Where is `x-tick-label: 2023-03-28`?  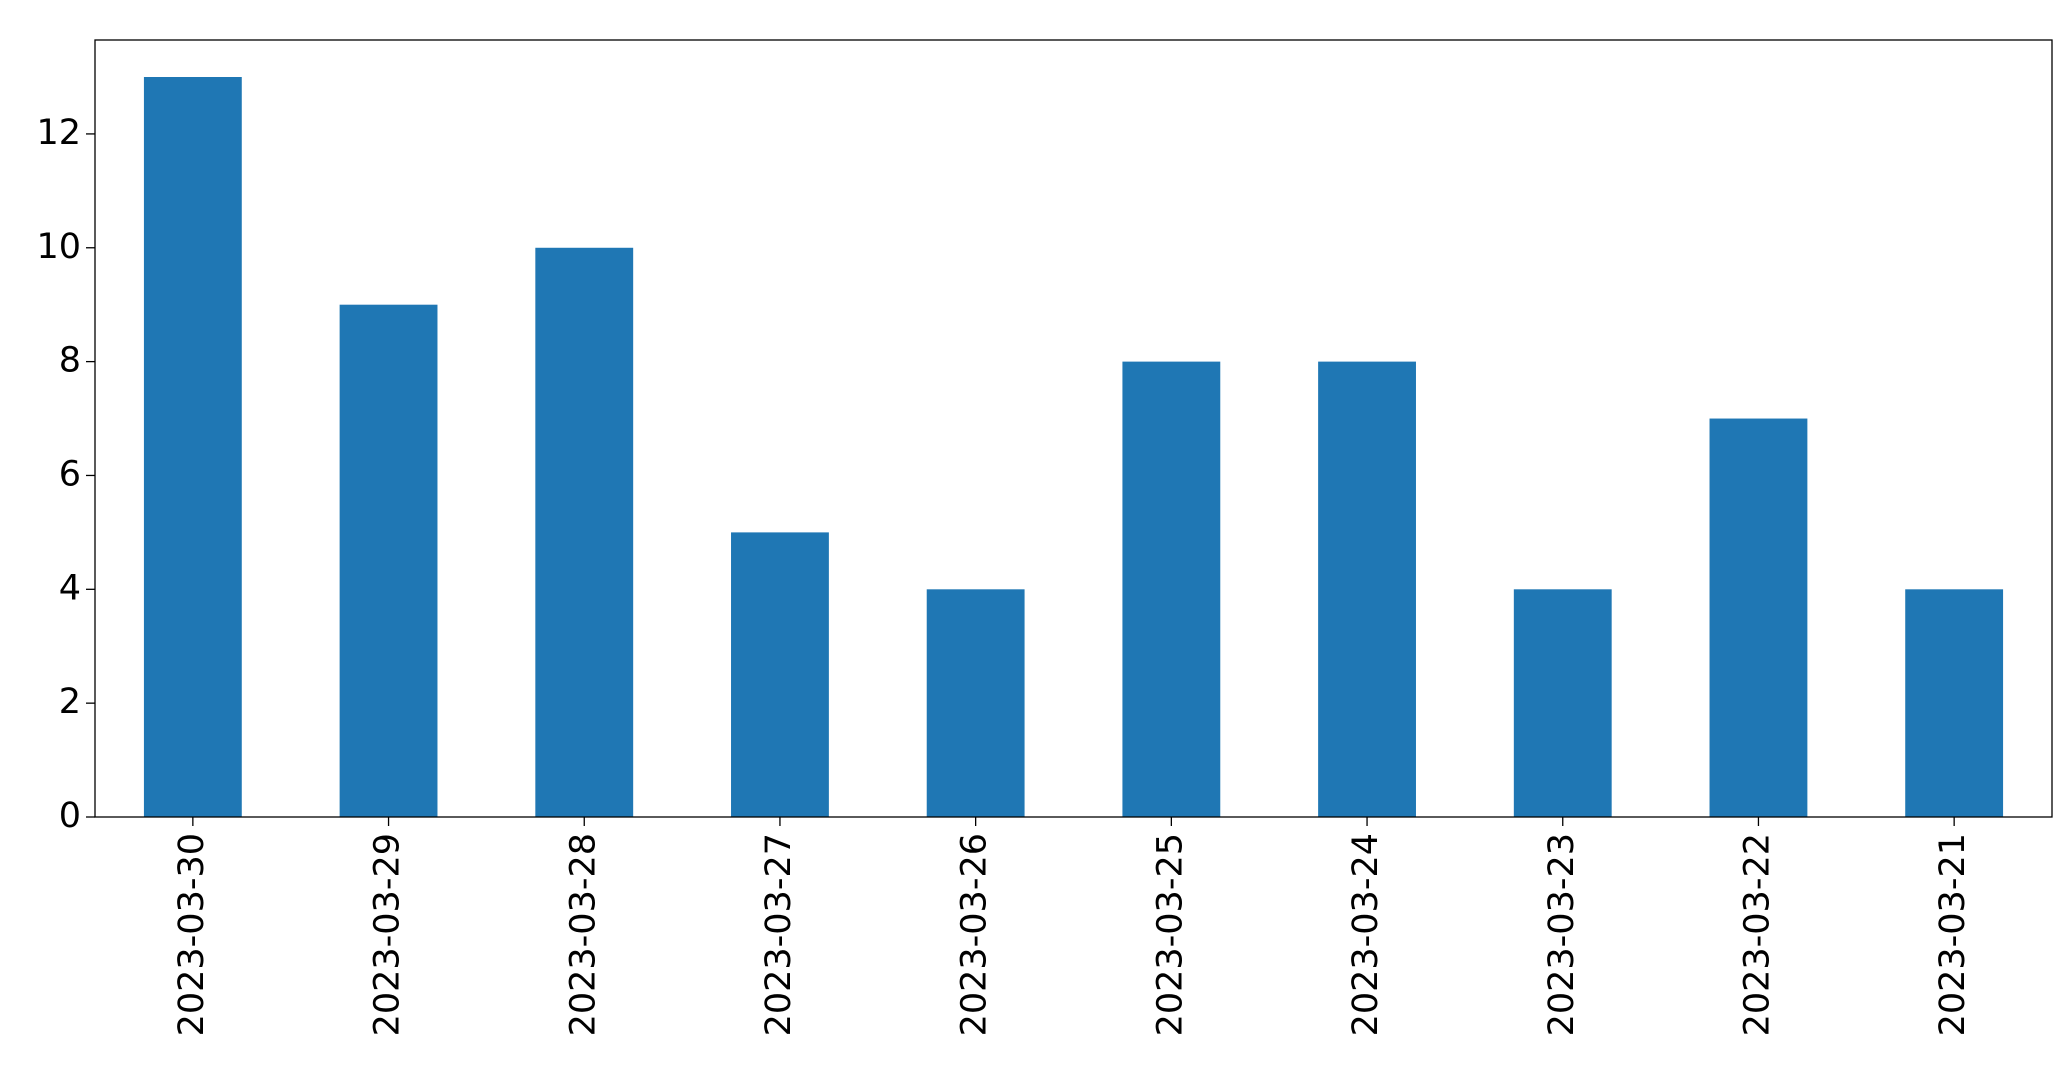
x-tick-label: 2023-03-28 is located at coordinates (583, 934).